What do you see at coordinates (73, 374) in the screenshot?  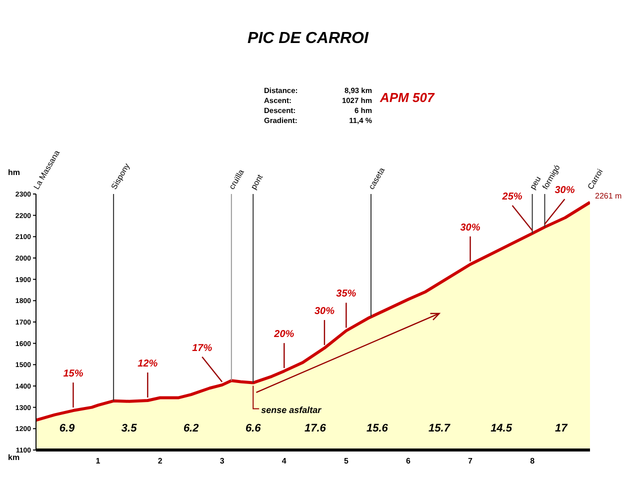 I see `annotation: 15%` at bounding box center [73, 374].